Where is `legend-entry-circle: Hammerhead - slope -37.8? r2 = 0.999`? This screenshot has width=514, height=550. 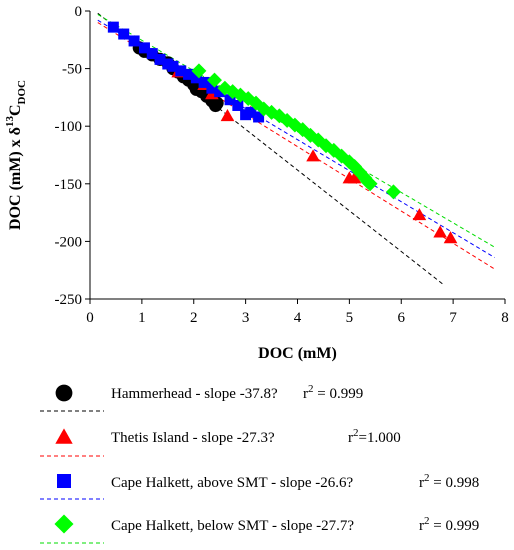
legend-entry-circle: Hammerhead - slope -37.8? r2 = 0.999 is located at coordinates (201, 397).